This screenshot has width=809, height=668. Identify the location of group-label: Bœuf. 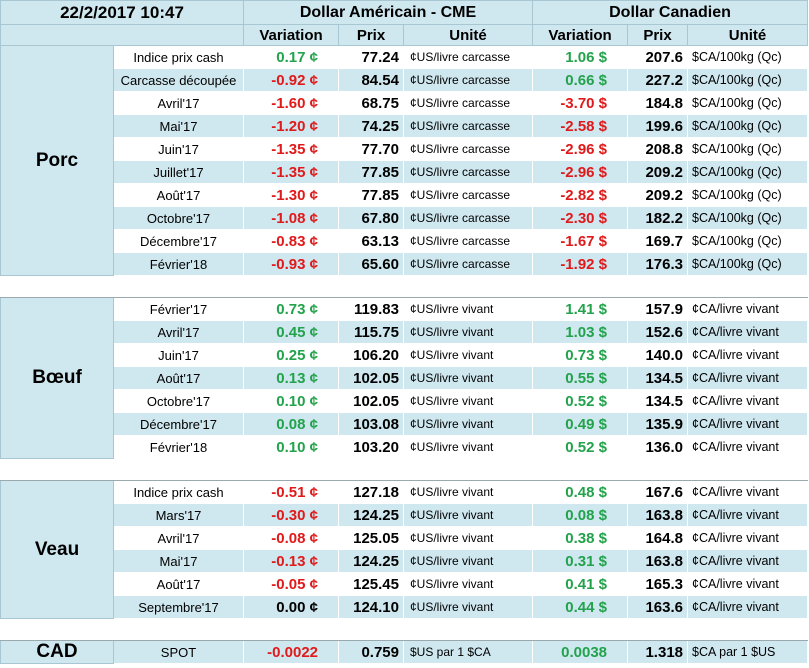
(57, 378).